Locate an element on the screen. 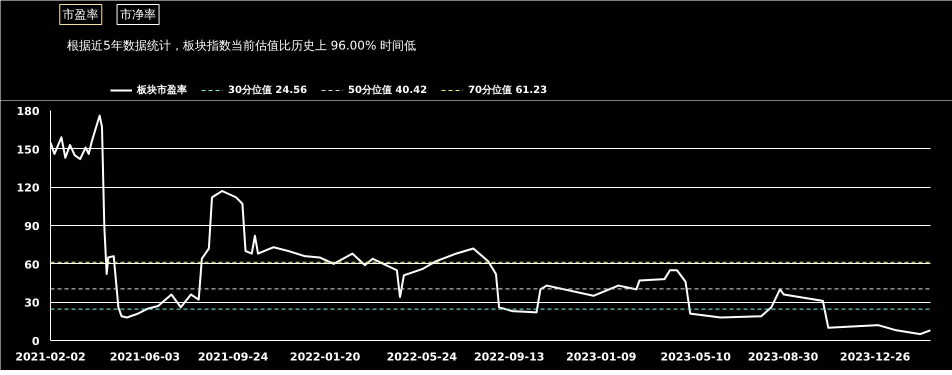  legend-label: 板块市盈率 is located at coordinates (162, 90).